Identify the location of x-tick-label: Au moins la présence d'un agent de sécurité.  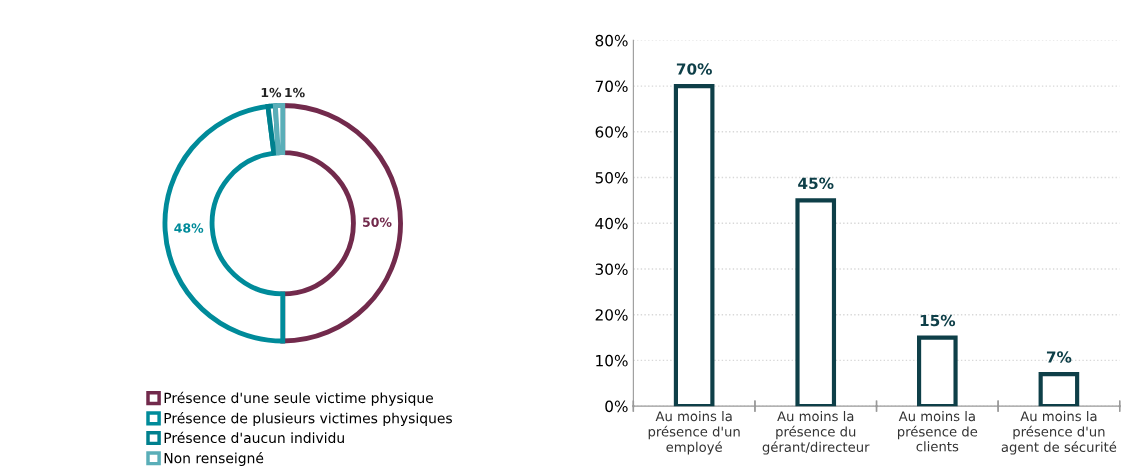
(1059, 432).